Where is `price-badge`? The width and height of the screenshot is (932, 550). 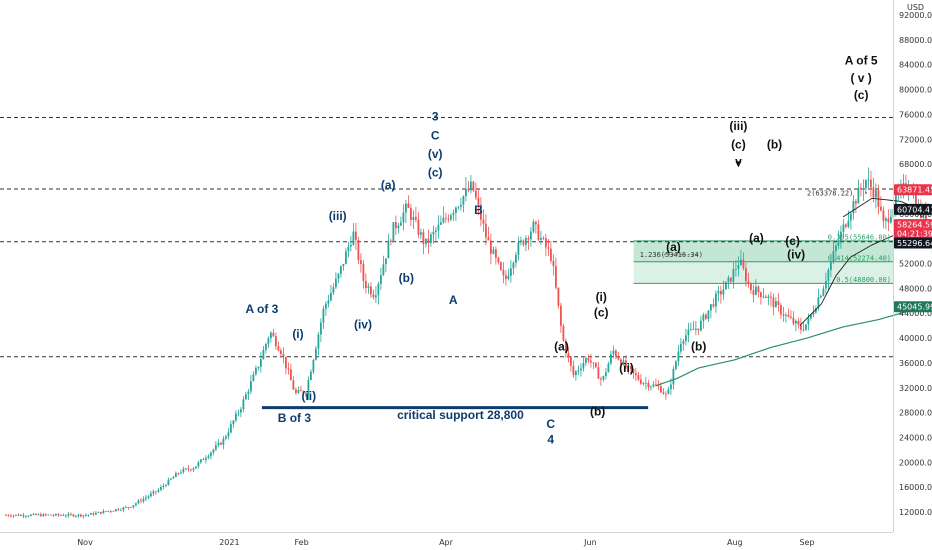 price-badge is located at coordinates (913, 190).